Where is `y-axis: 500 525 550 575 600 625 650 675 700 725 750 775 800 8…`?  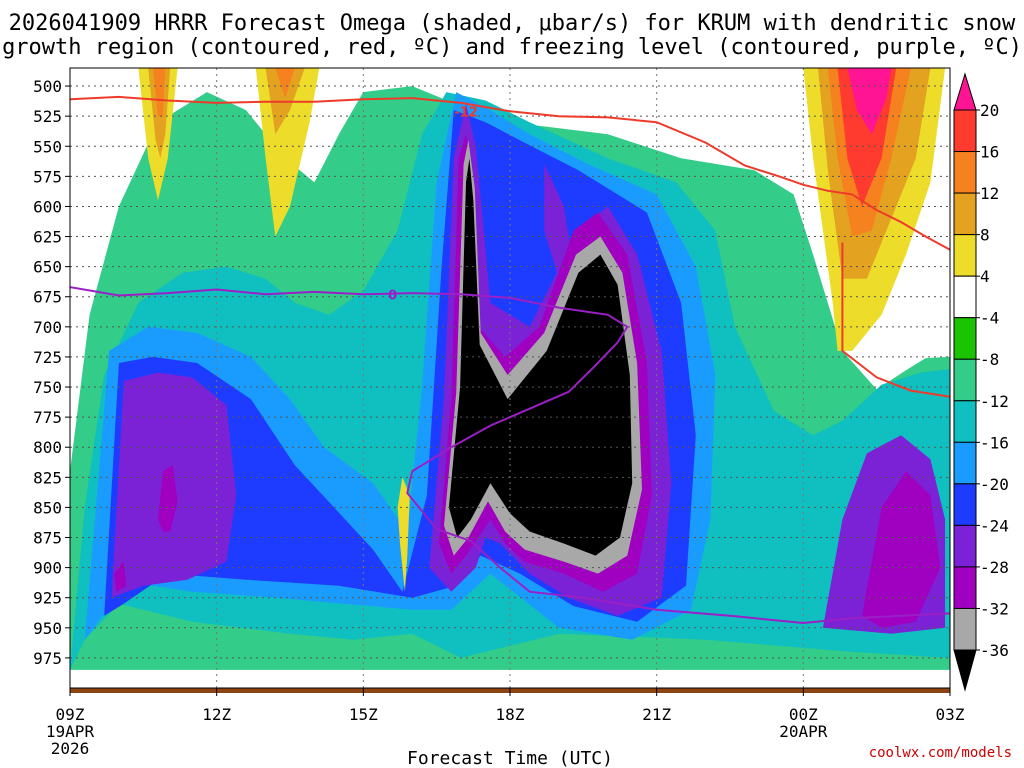 y-axis: 500 525 550 575 600 625 650 675 700 725 750 775 800 8… is located at coordinates (51, 372).